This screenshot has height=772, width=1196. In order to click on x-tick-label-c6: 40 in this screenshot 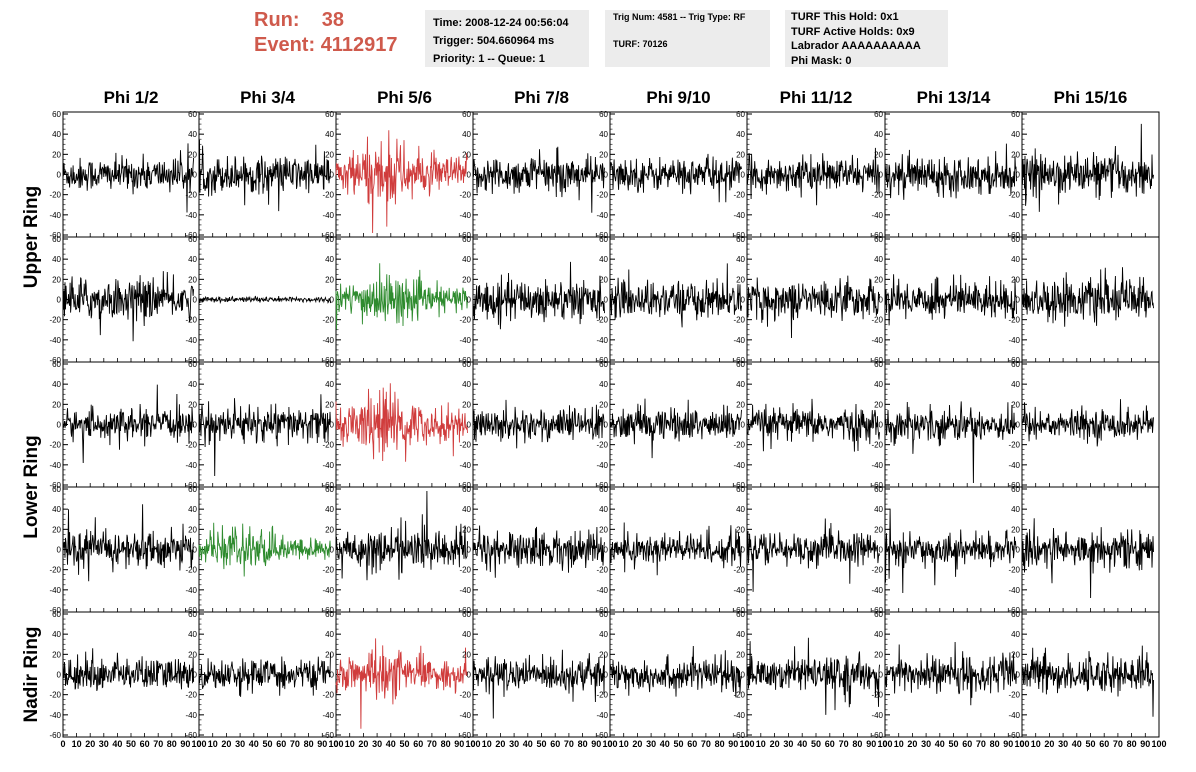, I will do `click(802, 744)`.